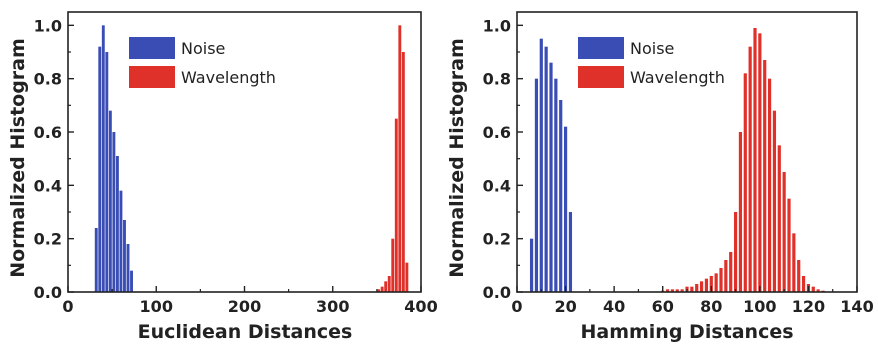  Describe the element at coordinates (686, 332) in the screenshot. I see `x-axis-title: Hamming Distances` at that location.